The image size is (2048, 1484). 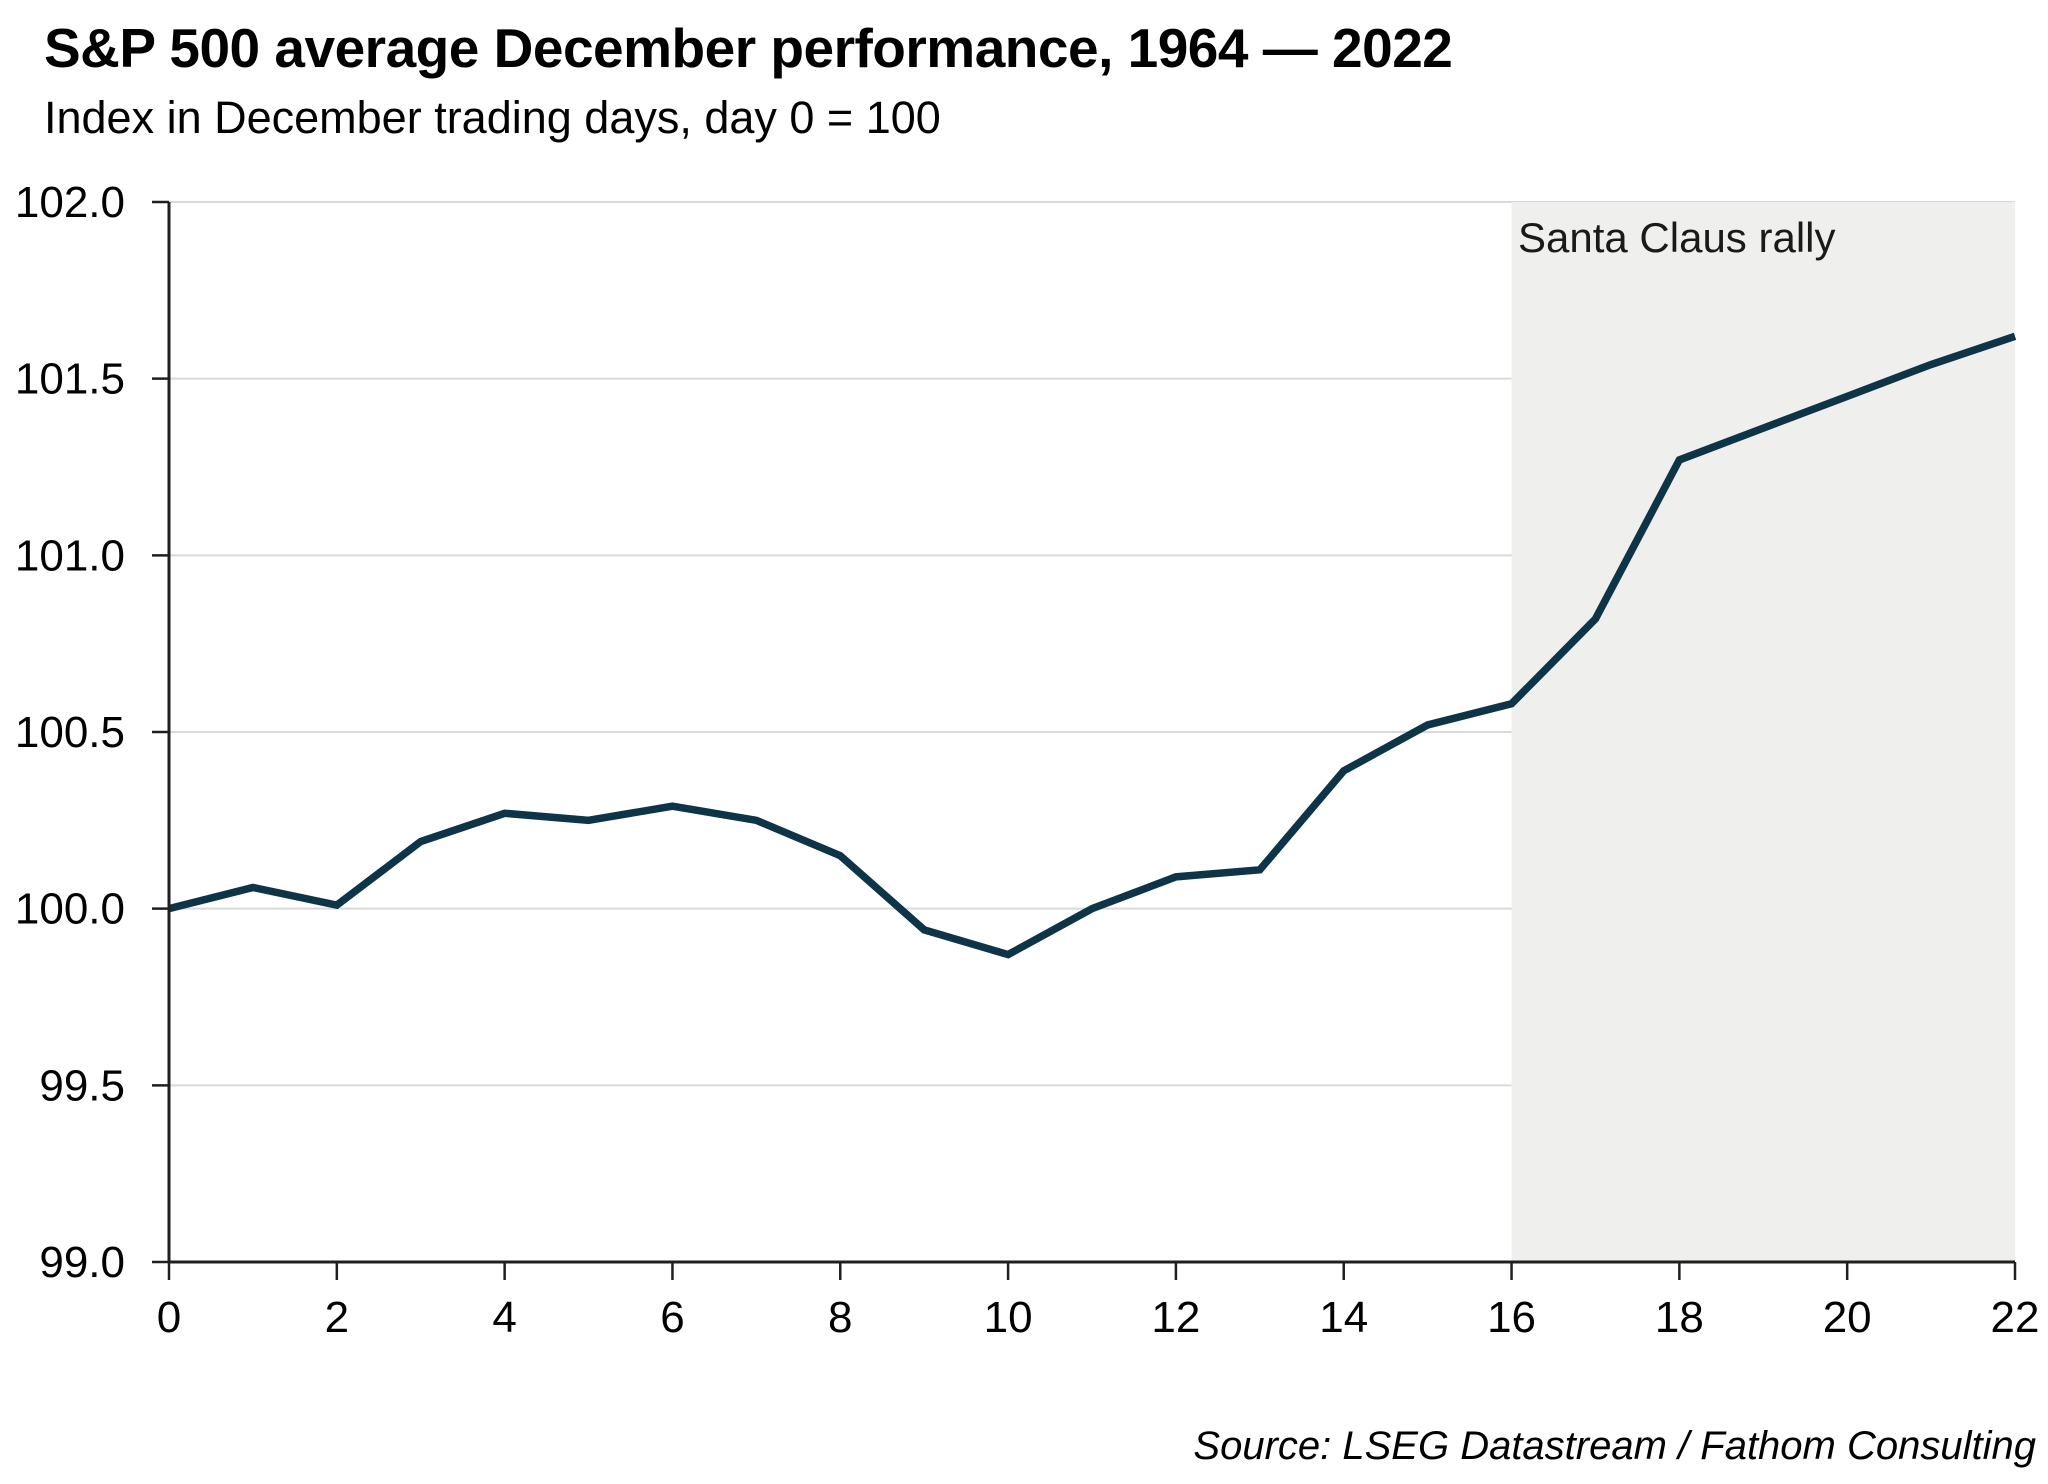 I want to click on x-tick-label: 20, so click(x=1847, y=1317).